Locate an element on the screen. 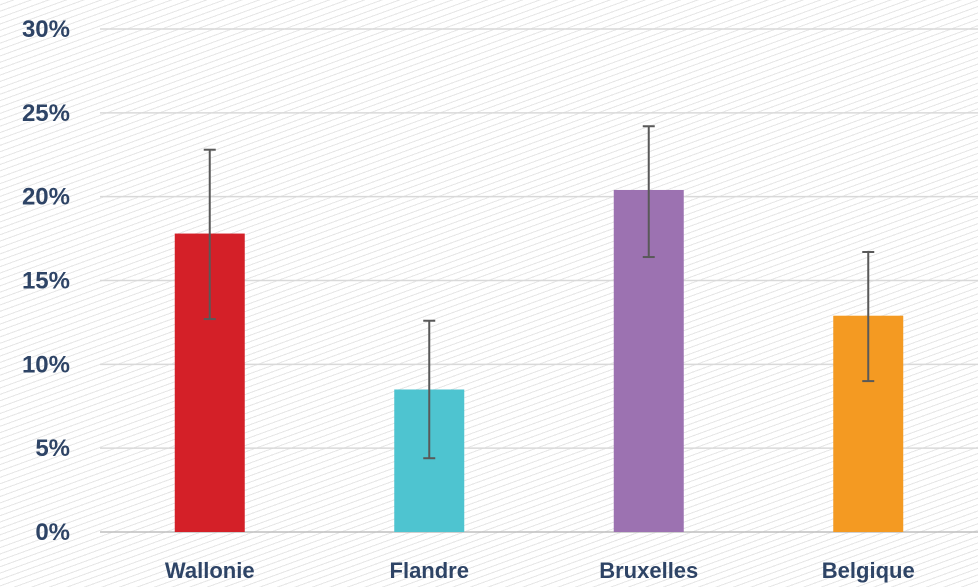 The width and height of the screenshot is (978, 587). y-tick-label: 25% is located at coordinates (46, 113).